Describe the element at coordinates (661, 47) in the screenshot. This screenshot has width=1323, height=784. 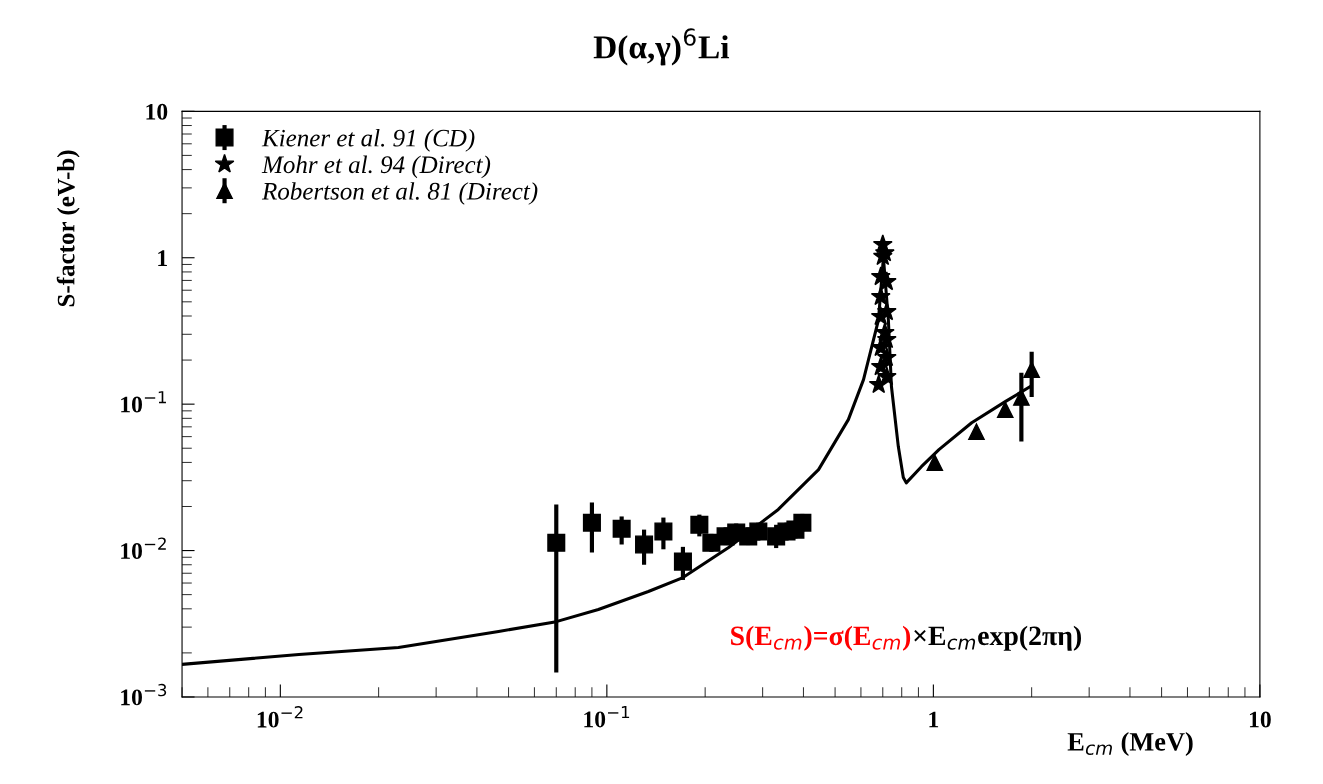
I see `chart-title: D(α,γ)$^{6}$Li` at that location.